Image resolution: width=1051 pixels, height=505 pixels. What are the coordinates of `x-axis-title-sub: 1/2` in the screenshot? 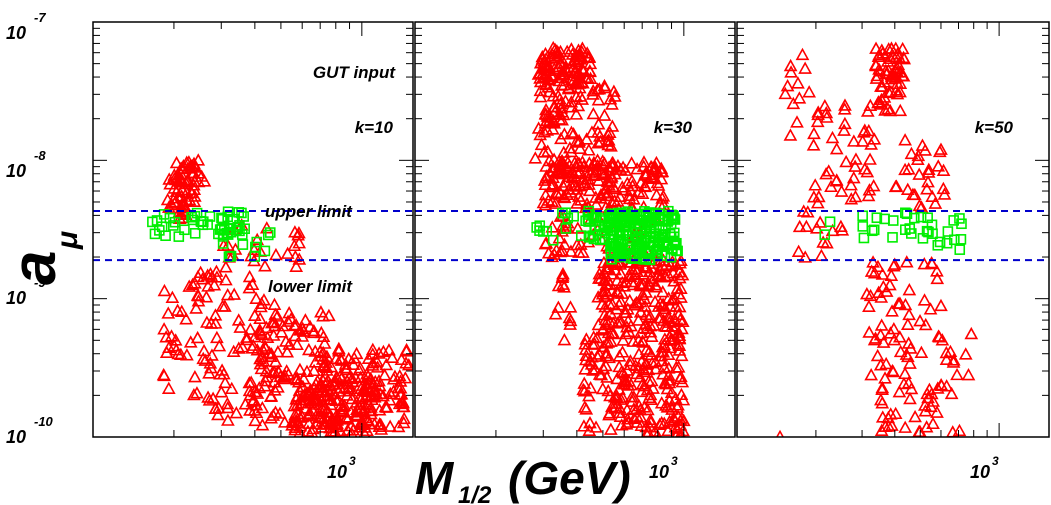 It's located at (475, 493).